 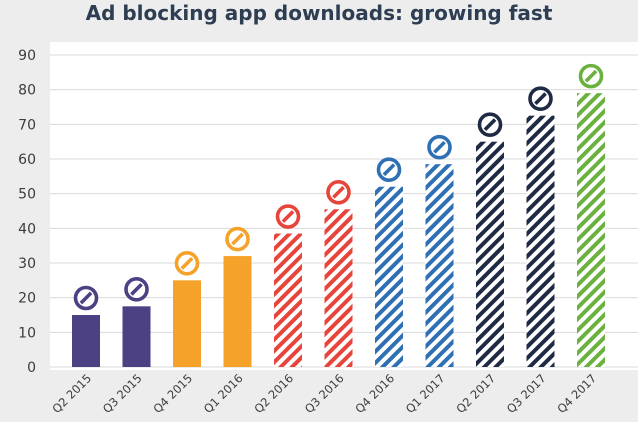 What do you see at coordinates (319, 13) in the screenshot?
I see `chart-title: Ad blocking app downloads: growing fast` at bounding box center [319, 13].